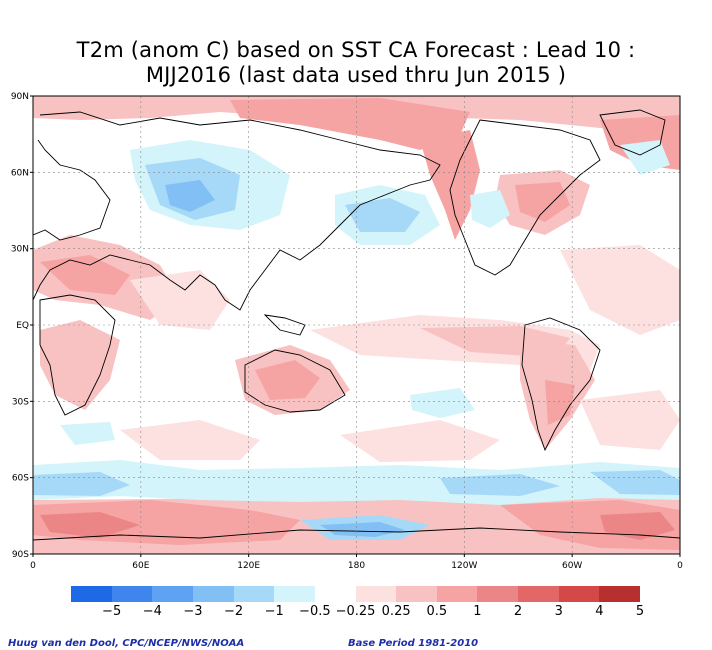  I want to click on base-period-text: Base Period 1981-2010, so click(413, 643).